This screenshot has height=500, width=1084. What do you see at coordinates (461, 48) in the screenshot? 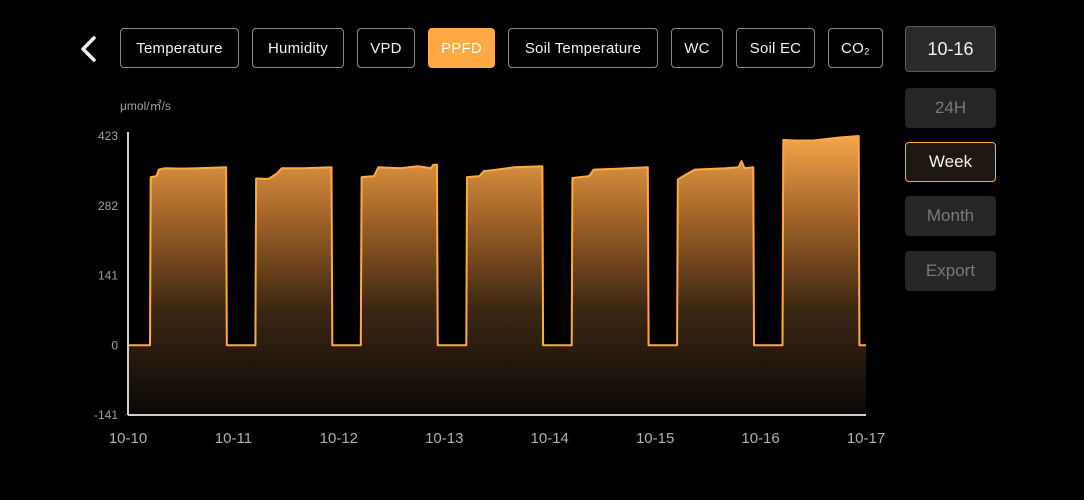
I see `tab-ppfd: PPFD` at bounding box center [461, 48].